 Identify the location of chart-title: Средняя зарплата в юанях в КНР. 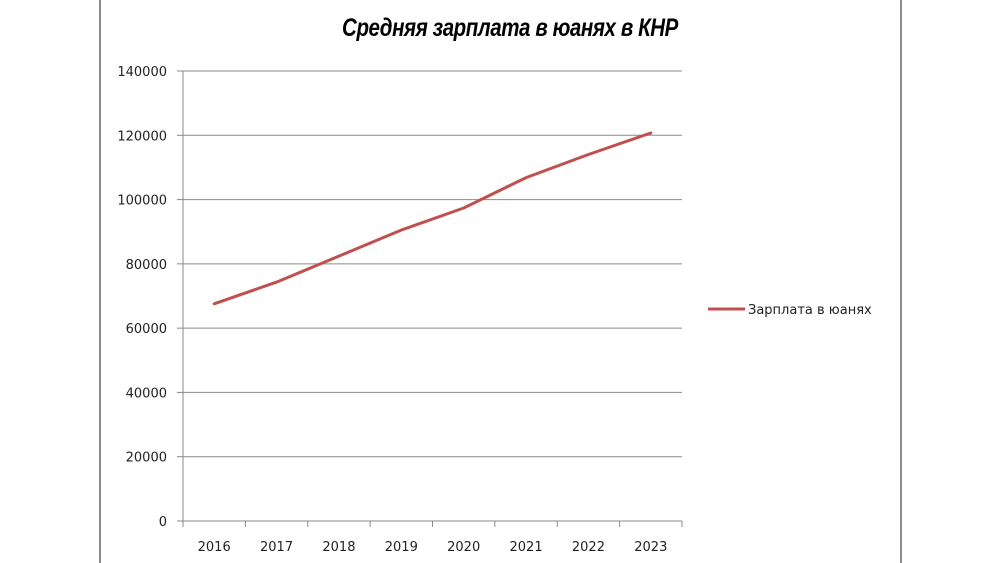
(510, 28).